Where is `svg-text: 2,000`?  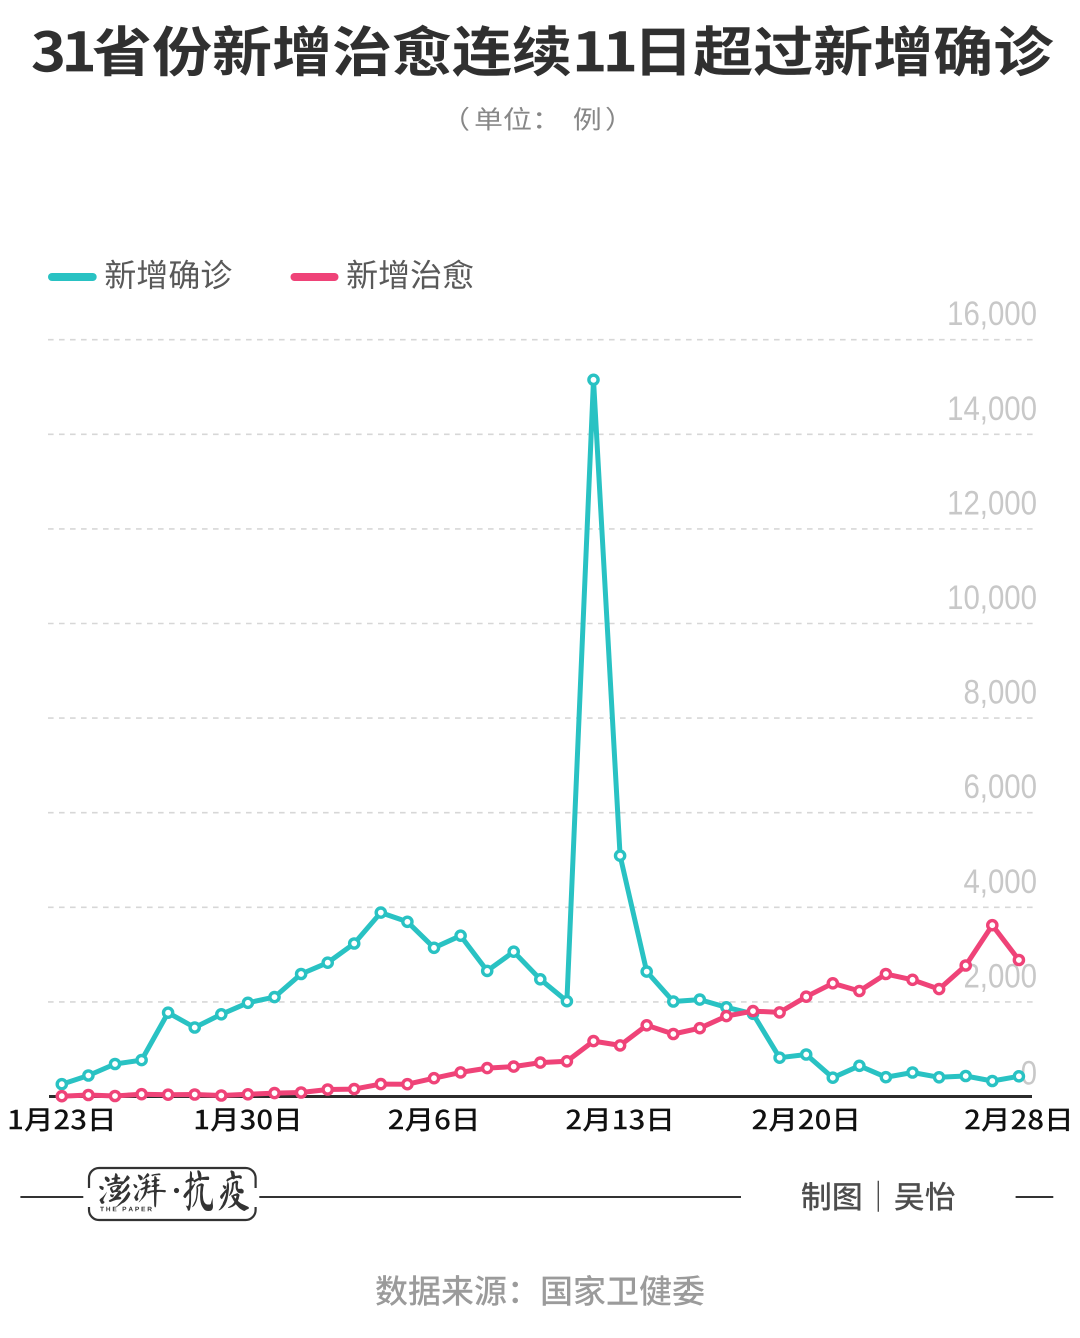
svg-text: 2,000 is located at coordinates (1000, 975).